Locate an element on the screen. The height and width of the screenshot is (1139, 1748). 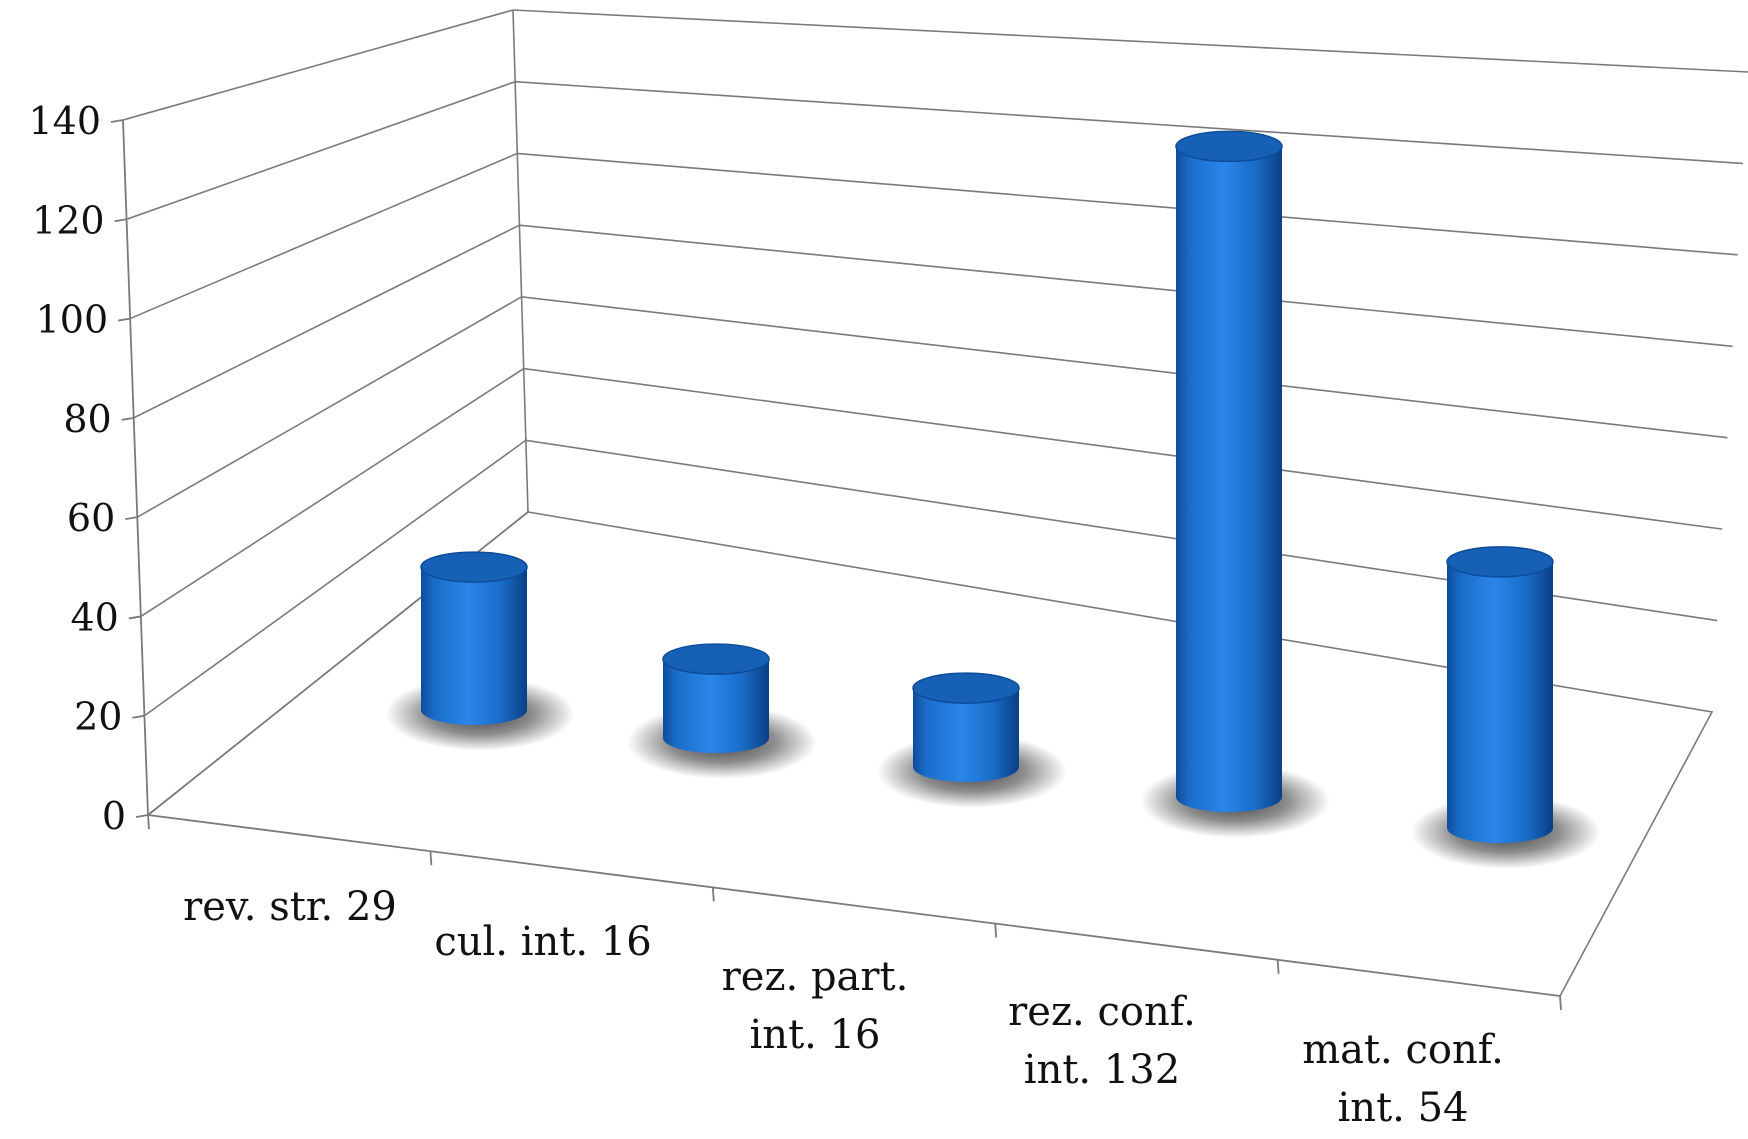
y-axis: 0 20 40 60 80 100 120 140 is located at coordinates (77, 468).